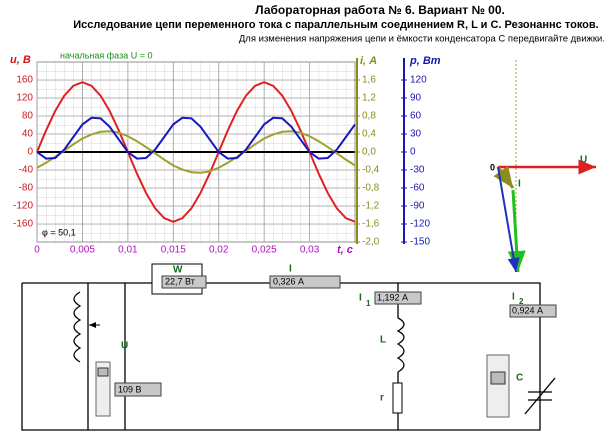 The width and height of the screenshot is (611, 440). Describe the element at coordinates (368, 61) in the screenshot. I see `y2-axis-label: i, А` at that location.